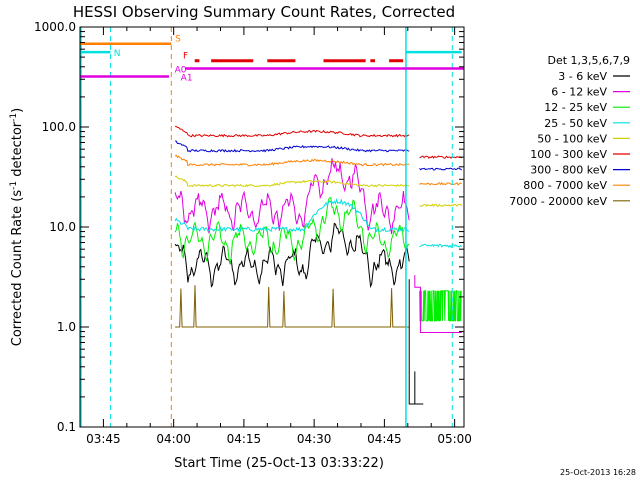  Describe the element at coordinates (572, 138) in the screenshot. I see `legend-entry-label: 50 - 100 keV` at that location.